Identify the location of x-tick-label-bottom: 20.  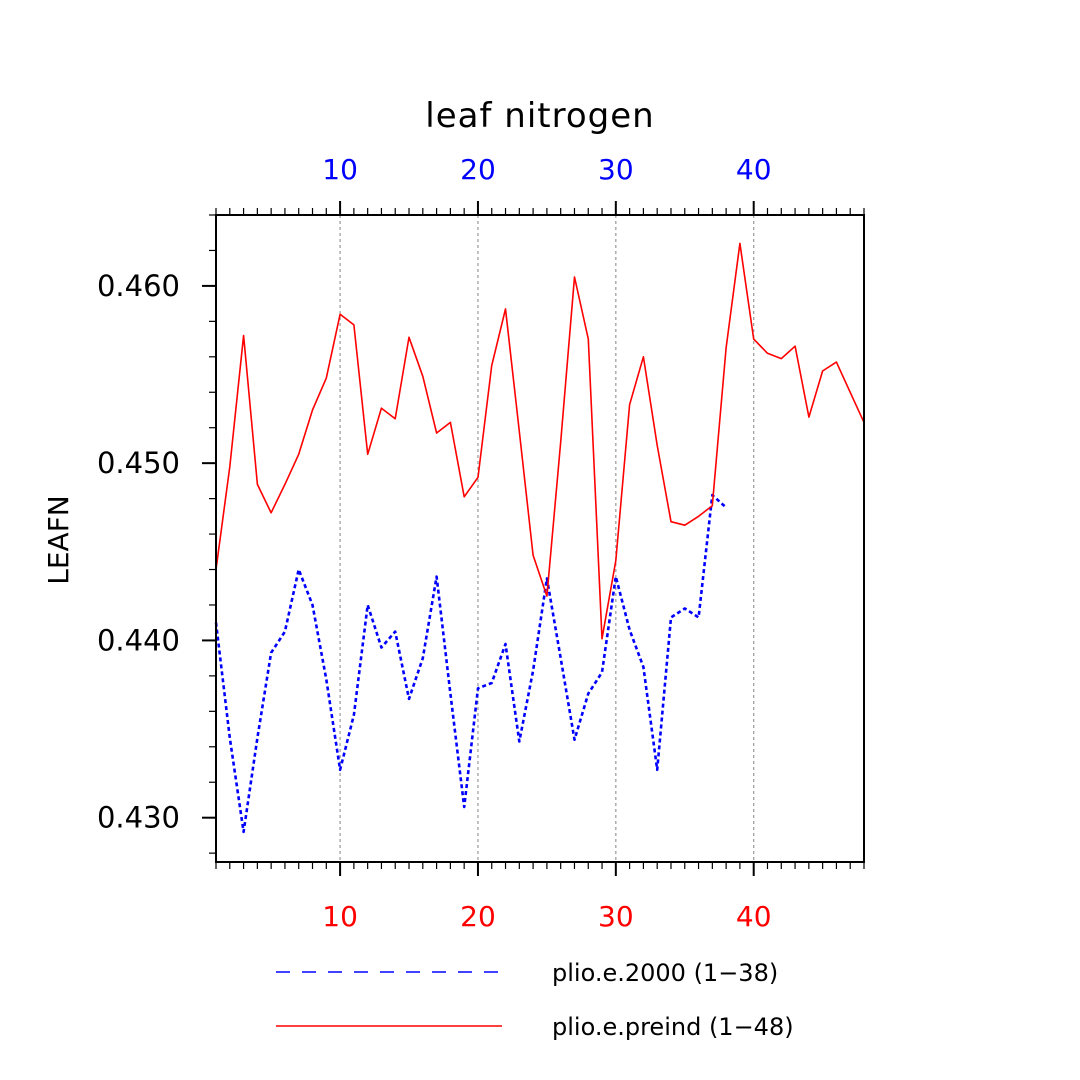
(478, 916).